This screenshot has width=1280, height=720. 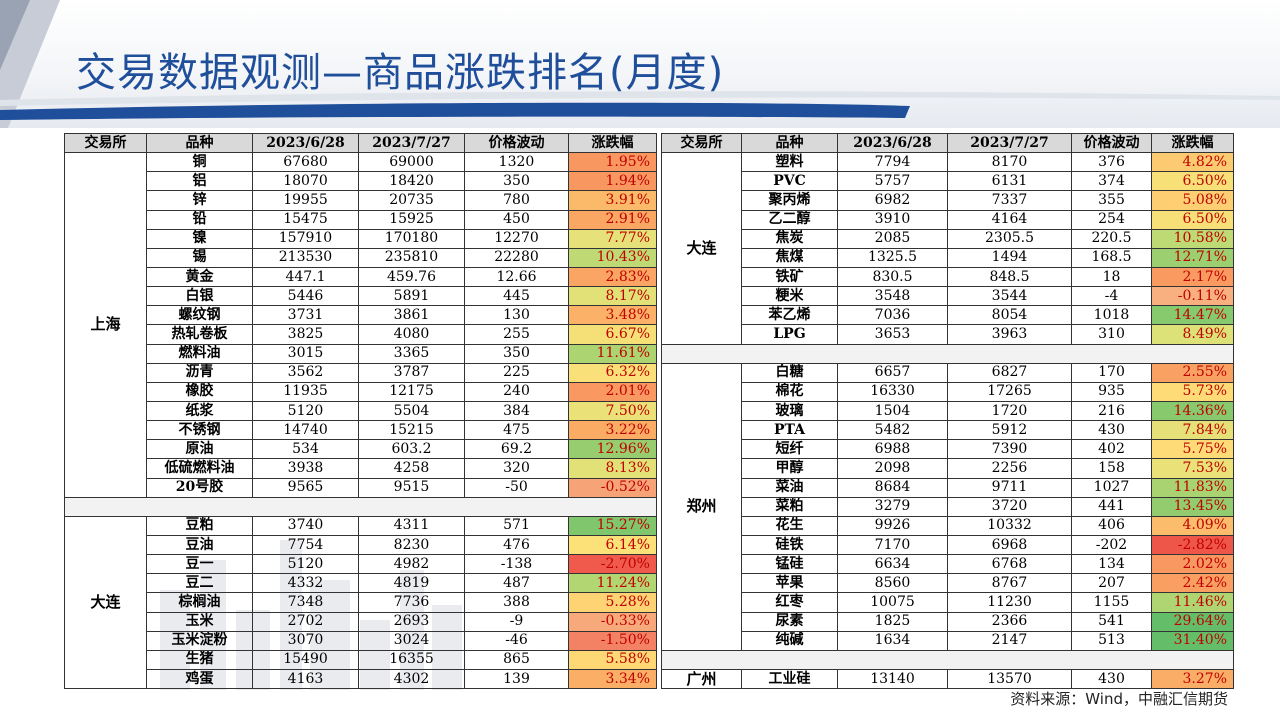 I want to click on price-end-cell: 3861, so click(x=411, y=315).